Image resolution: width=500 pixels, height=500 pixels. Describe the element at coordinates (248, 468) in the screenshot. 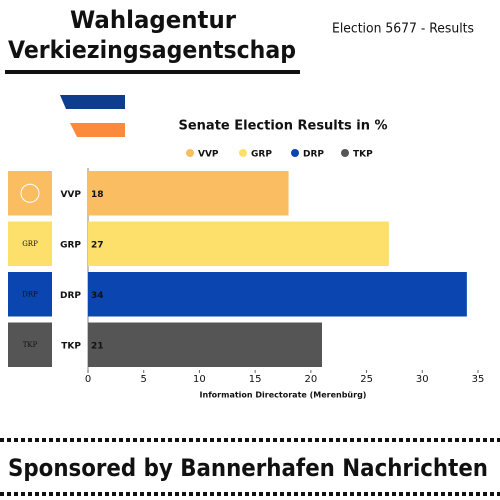

I see `footer: Sponsored by Bannerhafen Nachrichten` at that location.